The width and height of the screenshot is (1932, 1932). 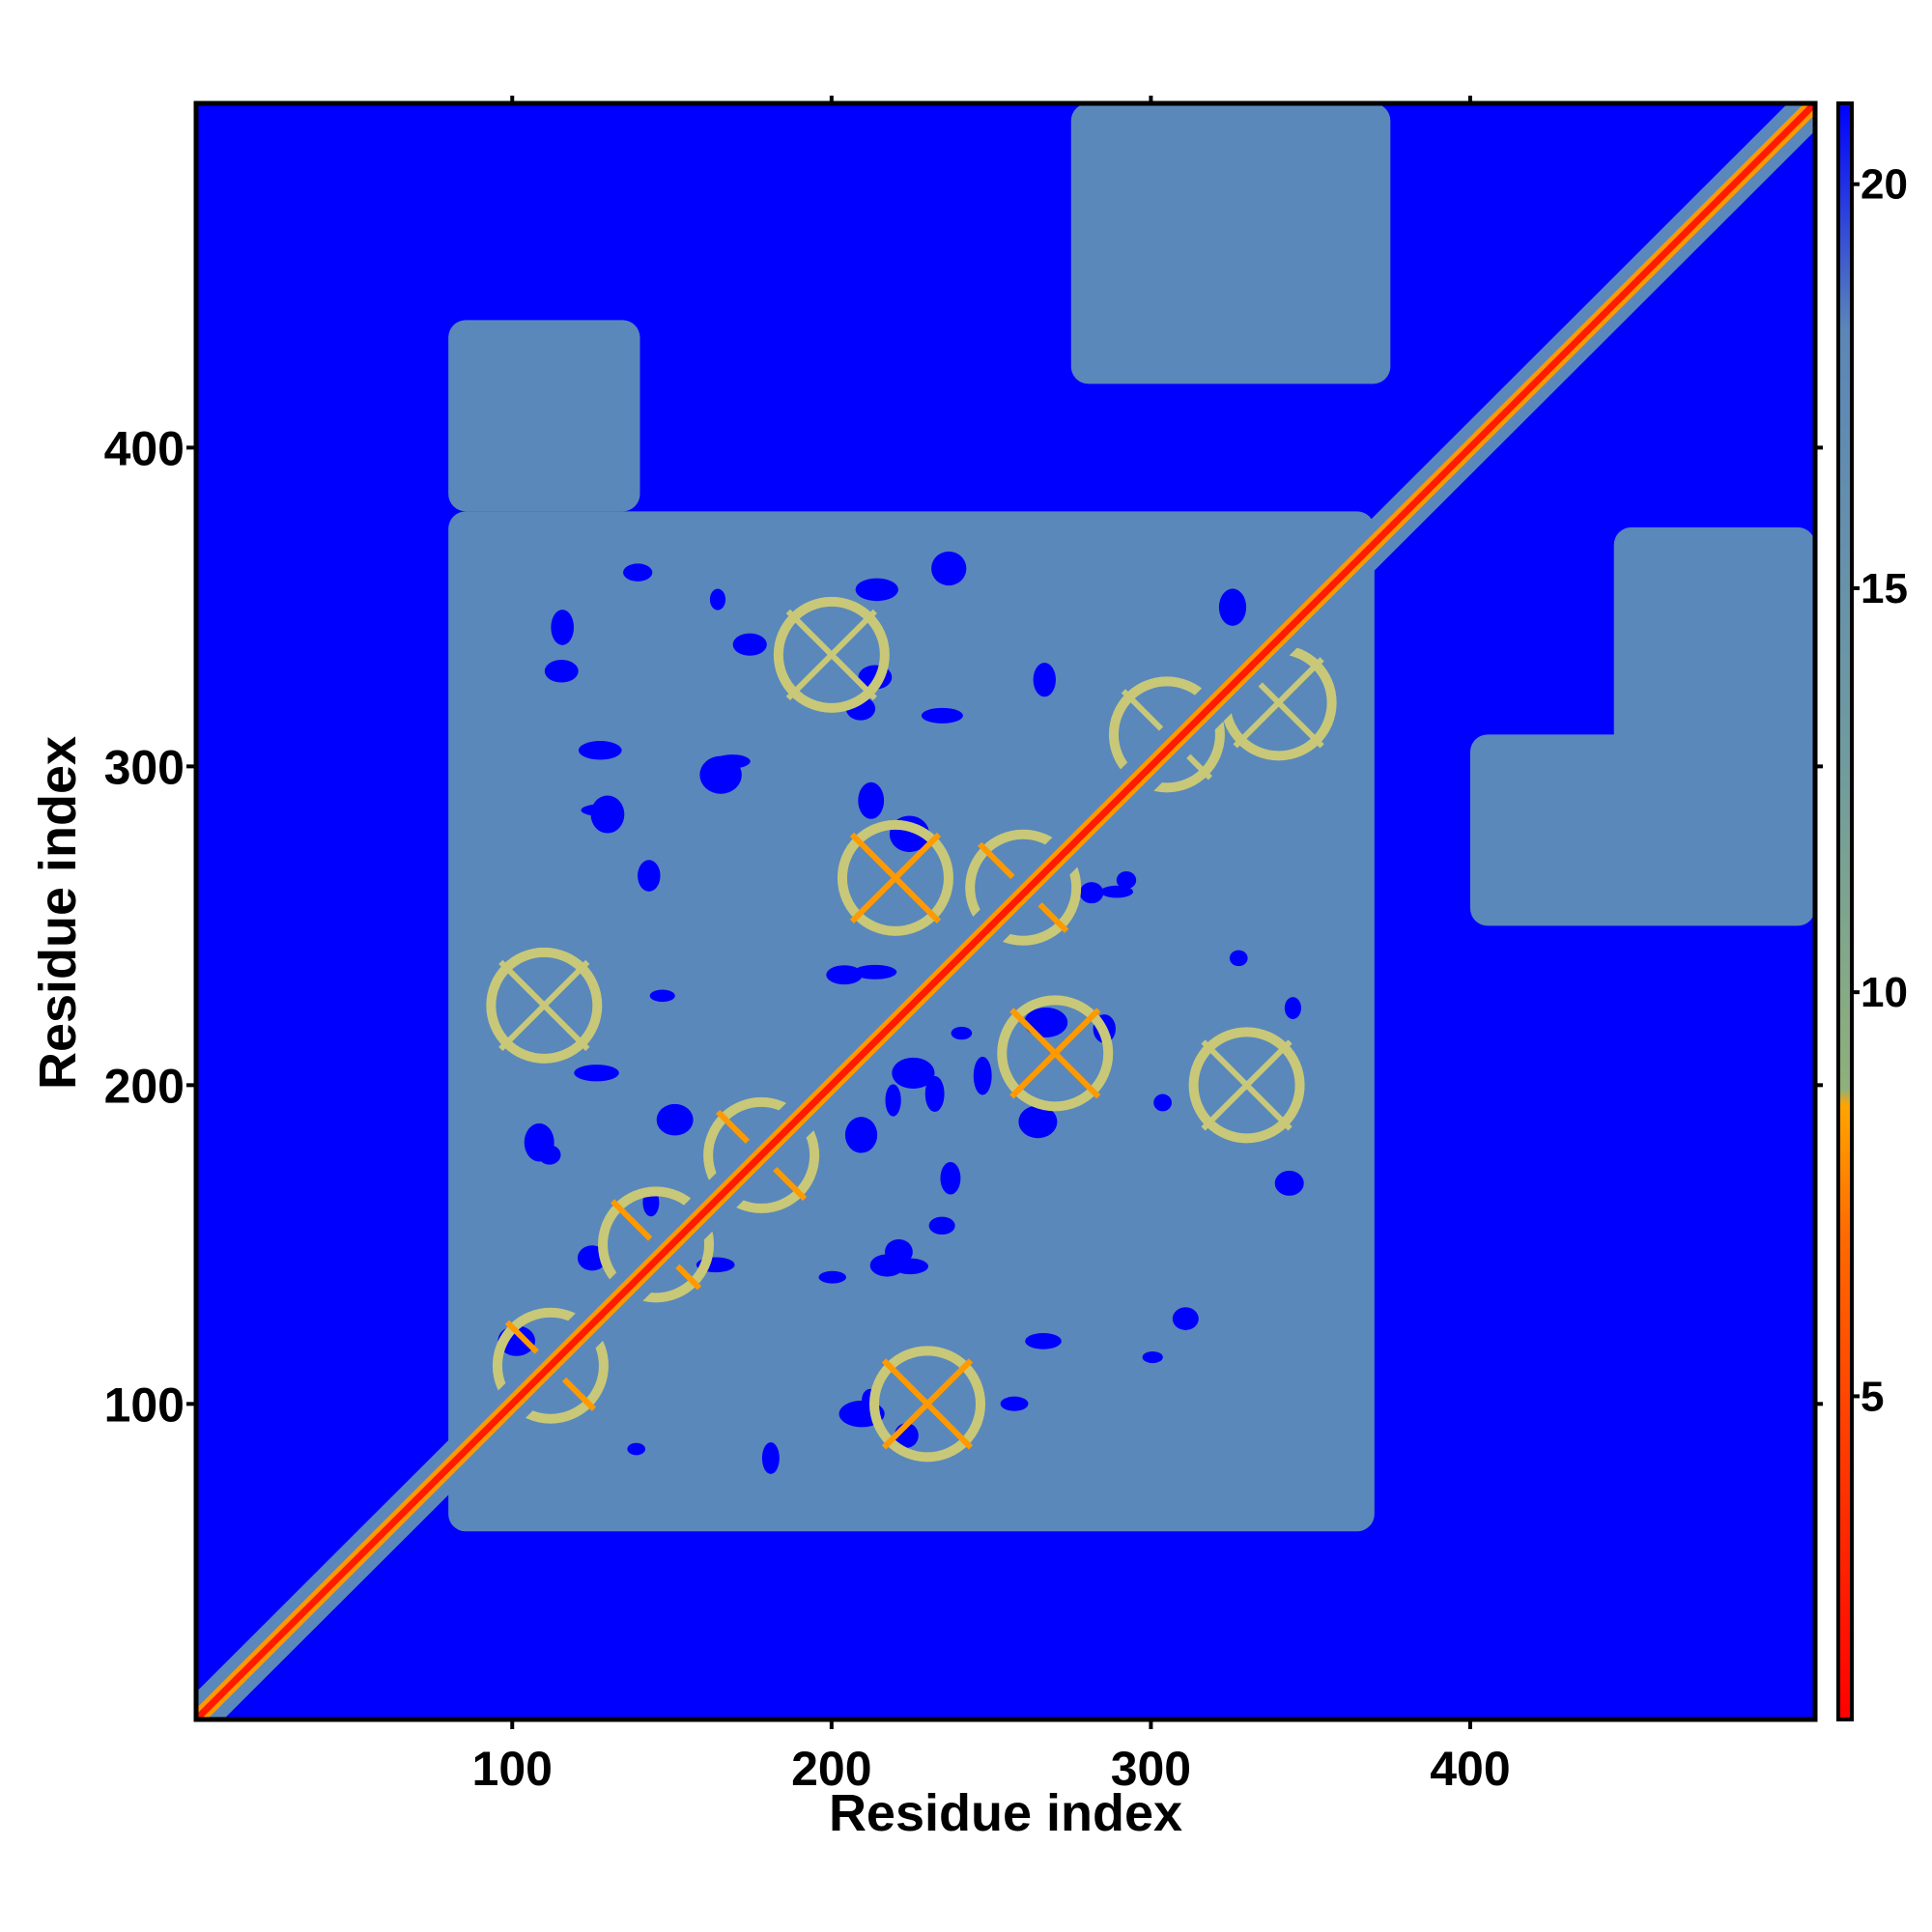 What do you see at coordinates (831, 1769) in the screenshot?
I see `x-tick-label: 200` at bounding box center [831, 1769].